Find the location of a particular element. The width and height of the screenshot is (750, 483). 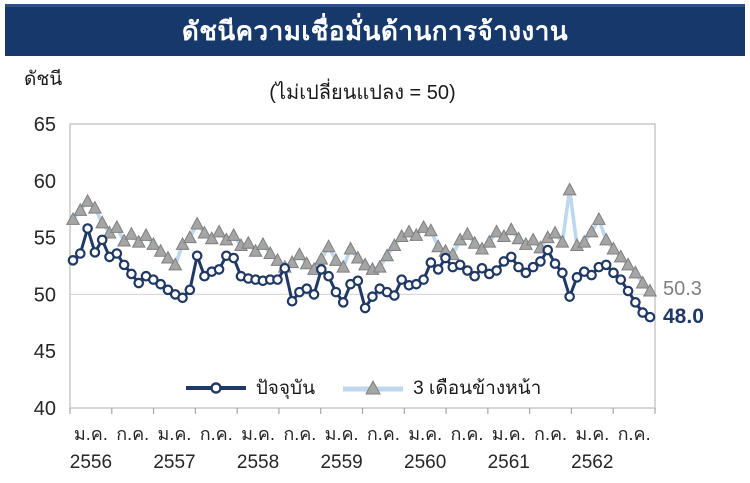

chart-title: ดัชนีความเชื่อมั่นด้านการจ้างงาน is located at coordinates (375, 31).